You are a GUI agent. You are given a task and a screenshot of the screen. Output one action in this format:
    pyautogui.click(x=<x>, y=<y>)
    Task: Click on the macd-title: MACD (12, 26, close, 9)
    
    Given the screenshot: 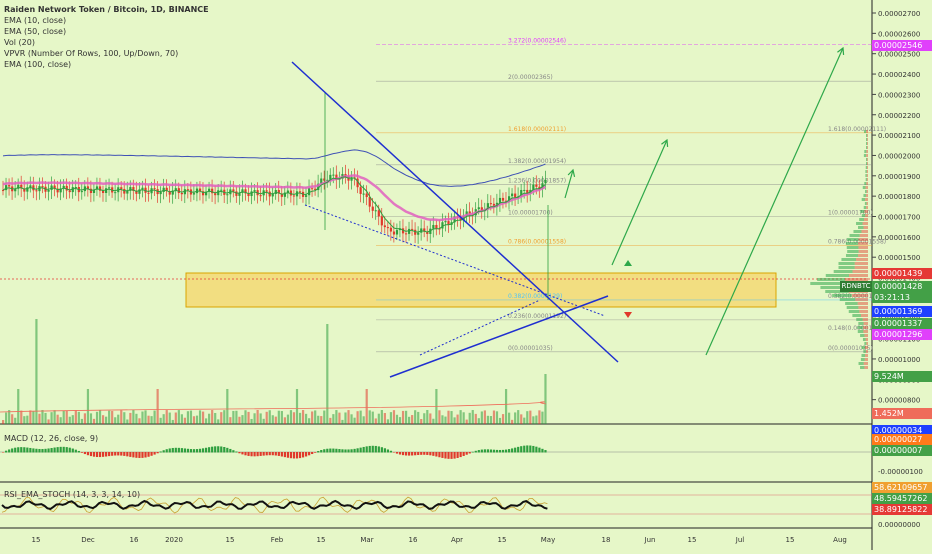 What is the action you would take?
    pyautogui.click(x=51, y=438)
    